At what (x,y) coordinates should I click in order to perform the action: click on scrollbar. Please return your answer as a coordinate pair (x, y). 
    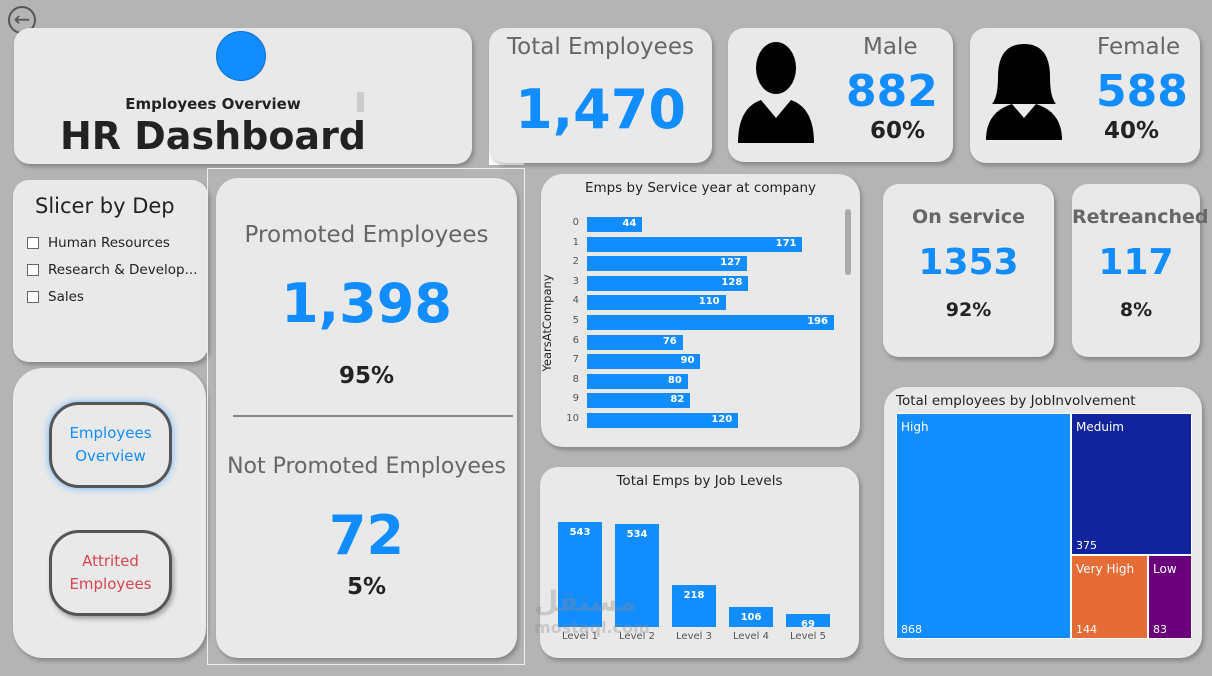
    Looking at the image, I should click on (848, 242).